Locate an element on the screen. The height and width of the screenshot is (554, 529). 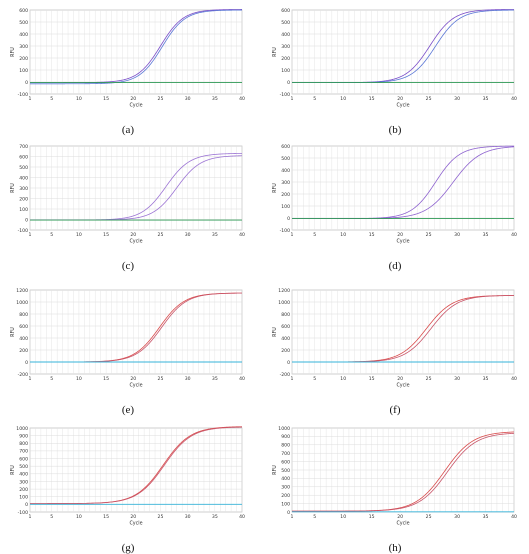
panel-label: (h) is located at coordinates (395, 548).